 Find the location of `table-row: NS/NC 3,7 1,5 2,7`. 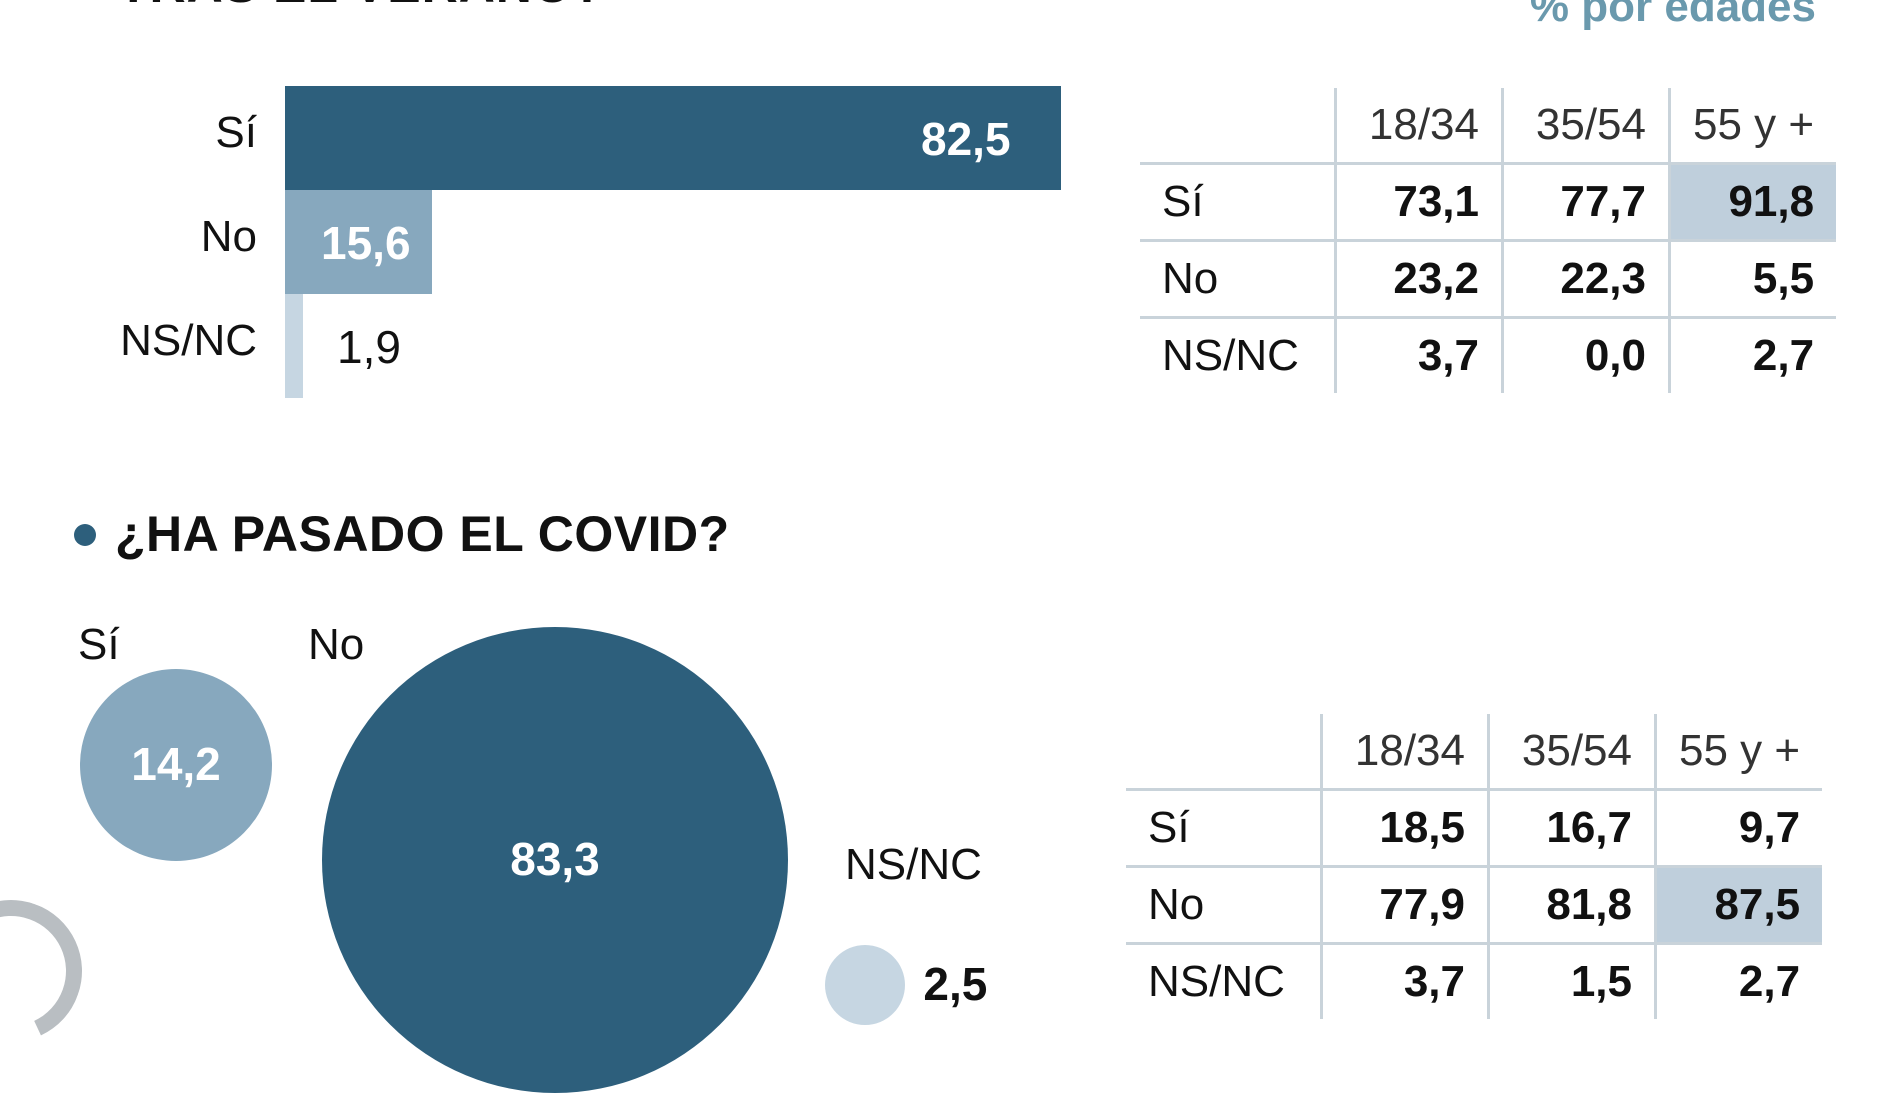

table-row: NS/NC 3,7 1,5 2,7 is located at coordinates (1474, 980).